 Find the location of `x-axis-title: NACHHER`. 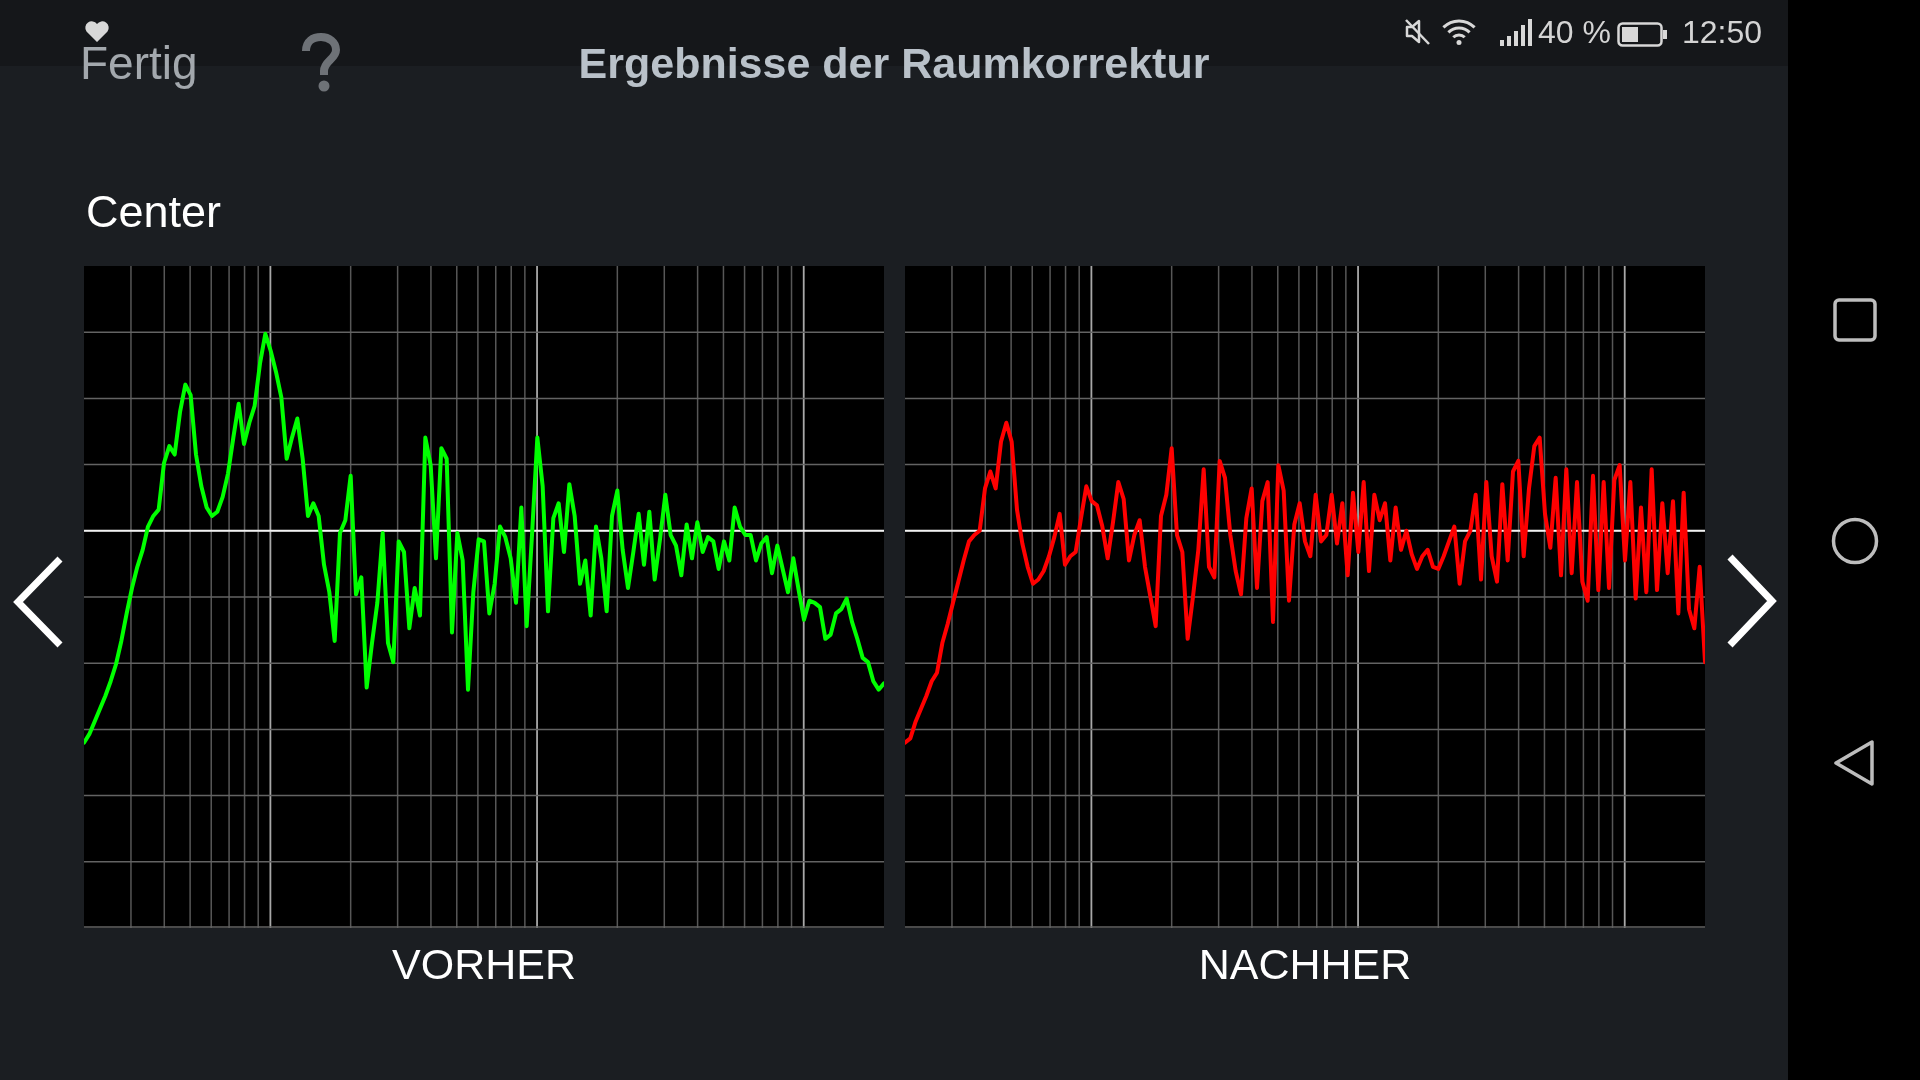

x-axis-title: NACHHER is located at coordinates (1305, 964).